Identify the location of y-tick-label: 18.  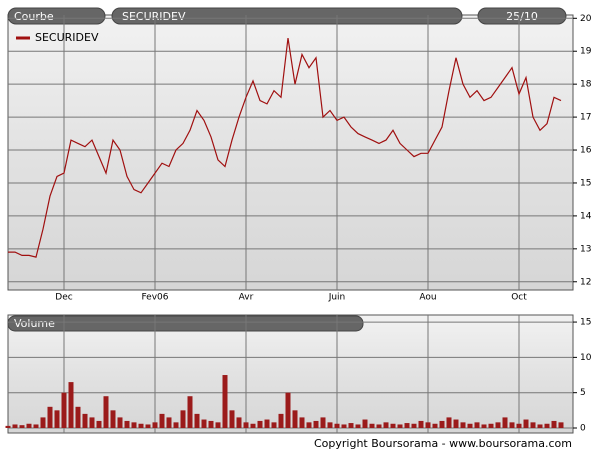
(586, 85).